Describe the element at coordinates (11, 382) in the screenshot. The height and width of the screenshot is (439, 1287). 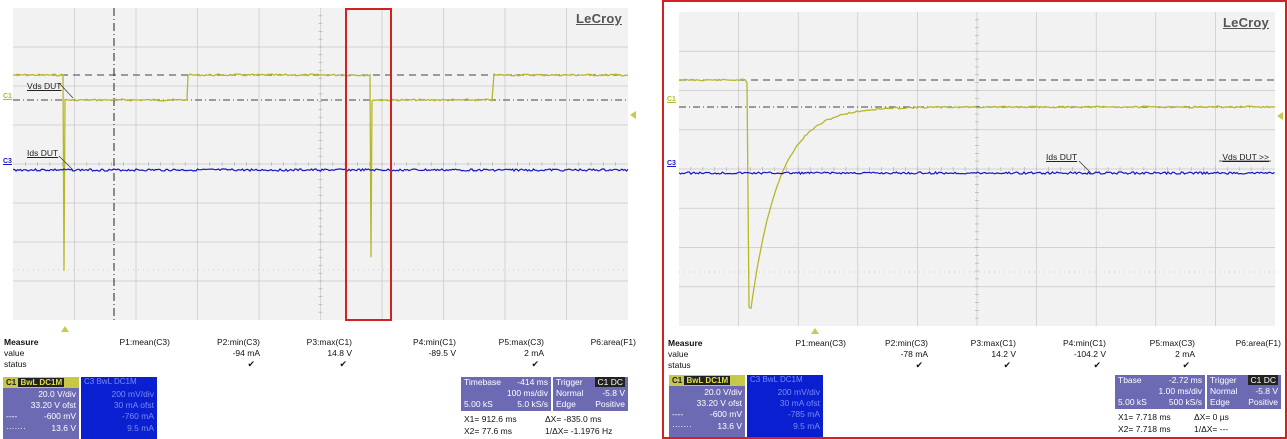
I see `c1-box-tag: C1` at that location.